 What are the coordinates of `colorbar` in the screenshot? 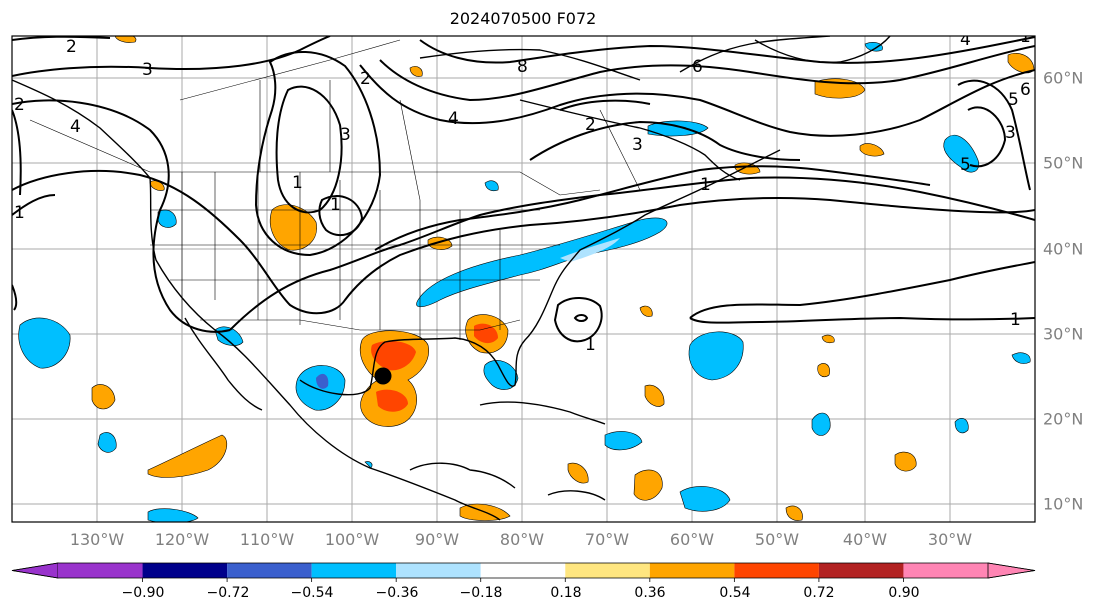 It's located at (523, 572).